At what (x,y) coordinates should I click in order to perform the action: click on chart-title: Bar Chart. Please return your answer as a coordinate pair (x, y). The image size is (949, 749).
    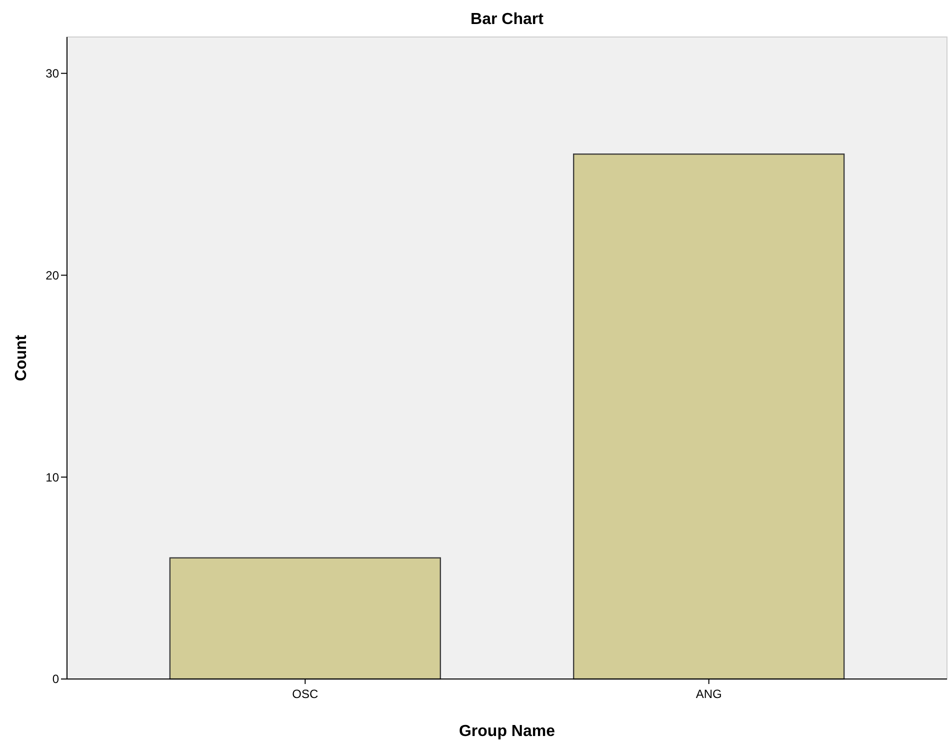
    Looking at the image, I should click on (507, 19).